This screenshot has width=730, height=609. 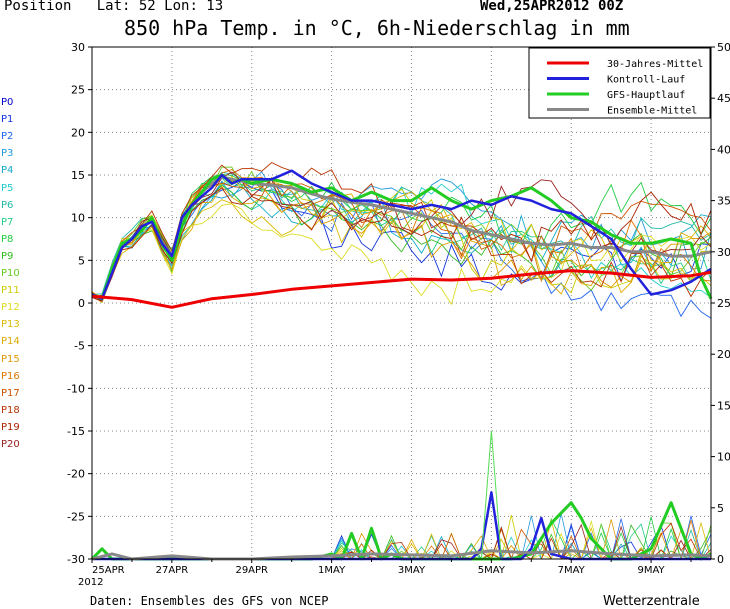 What do you see at coordinates (723, 201) in the screenshot?
I see `y-right-tick-label: 35` at bounding box center [723, 201].